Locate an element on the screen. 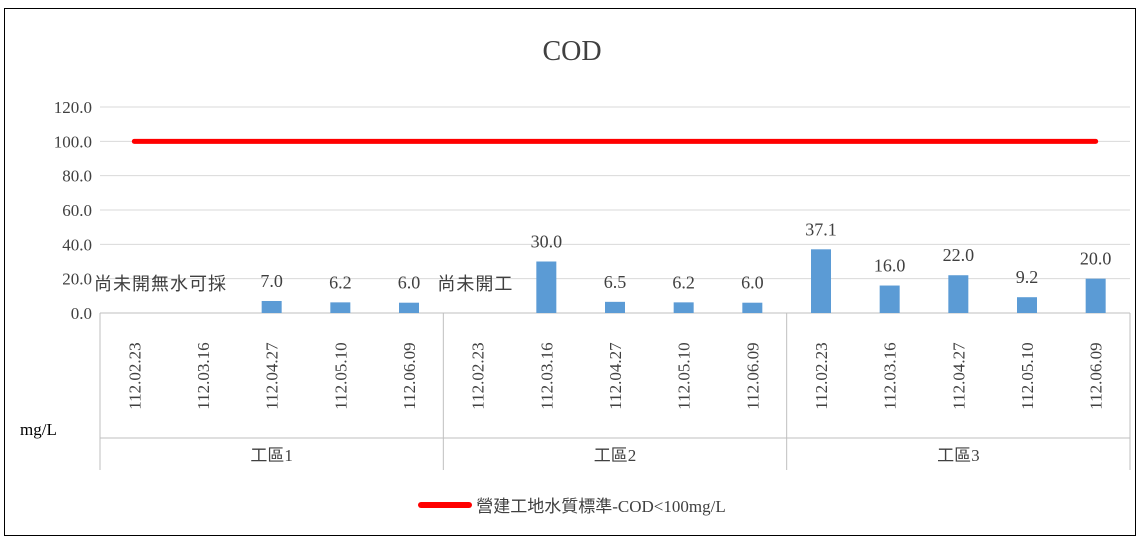  y-tick-label: 40.0 is located at coordinates (77, 244).